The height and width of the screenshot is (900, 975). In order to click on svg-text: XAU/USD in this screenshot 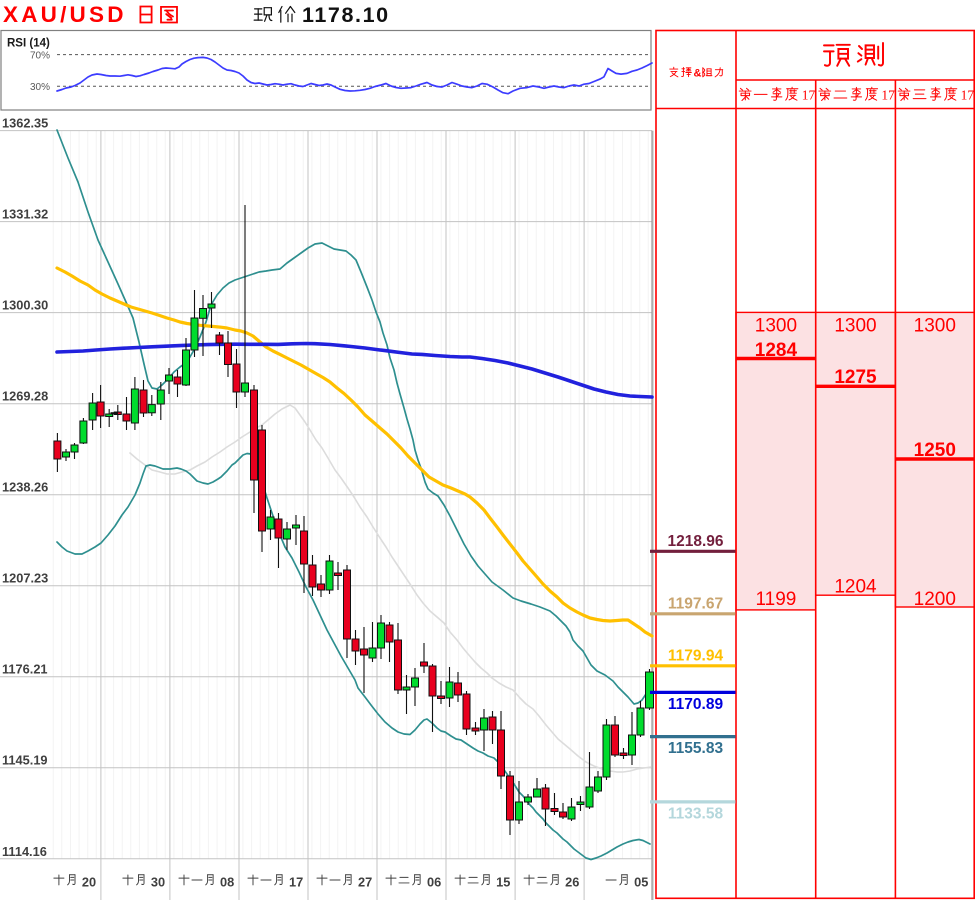, I will do `click(65, 14)`.